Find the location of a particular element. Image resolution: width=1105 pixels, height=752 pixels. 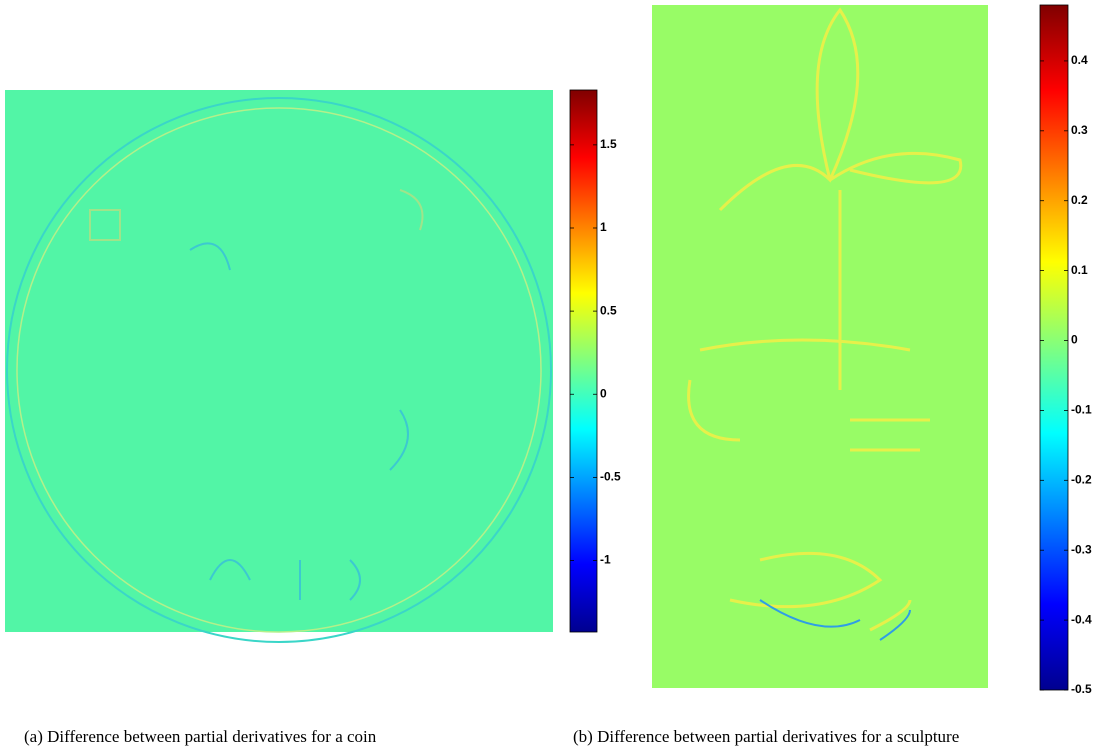

tick-label: 1.5 is located at coordinates (608, 144).